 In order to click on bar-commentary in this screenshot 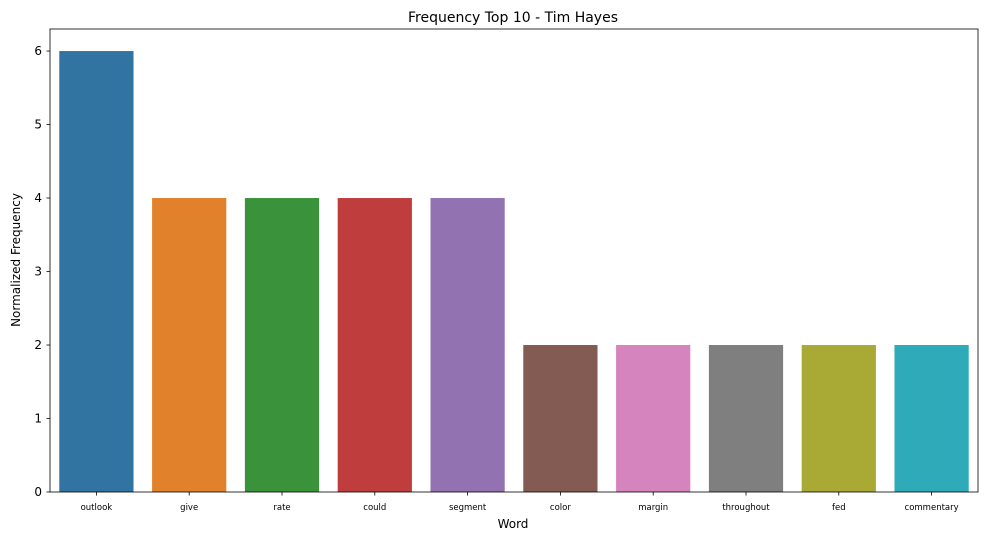, I will do `click(931, 418)`.